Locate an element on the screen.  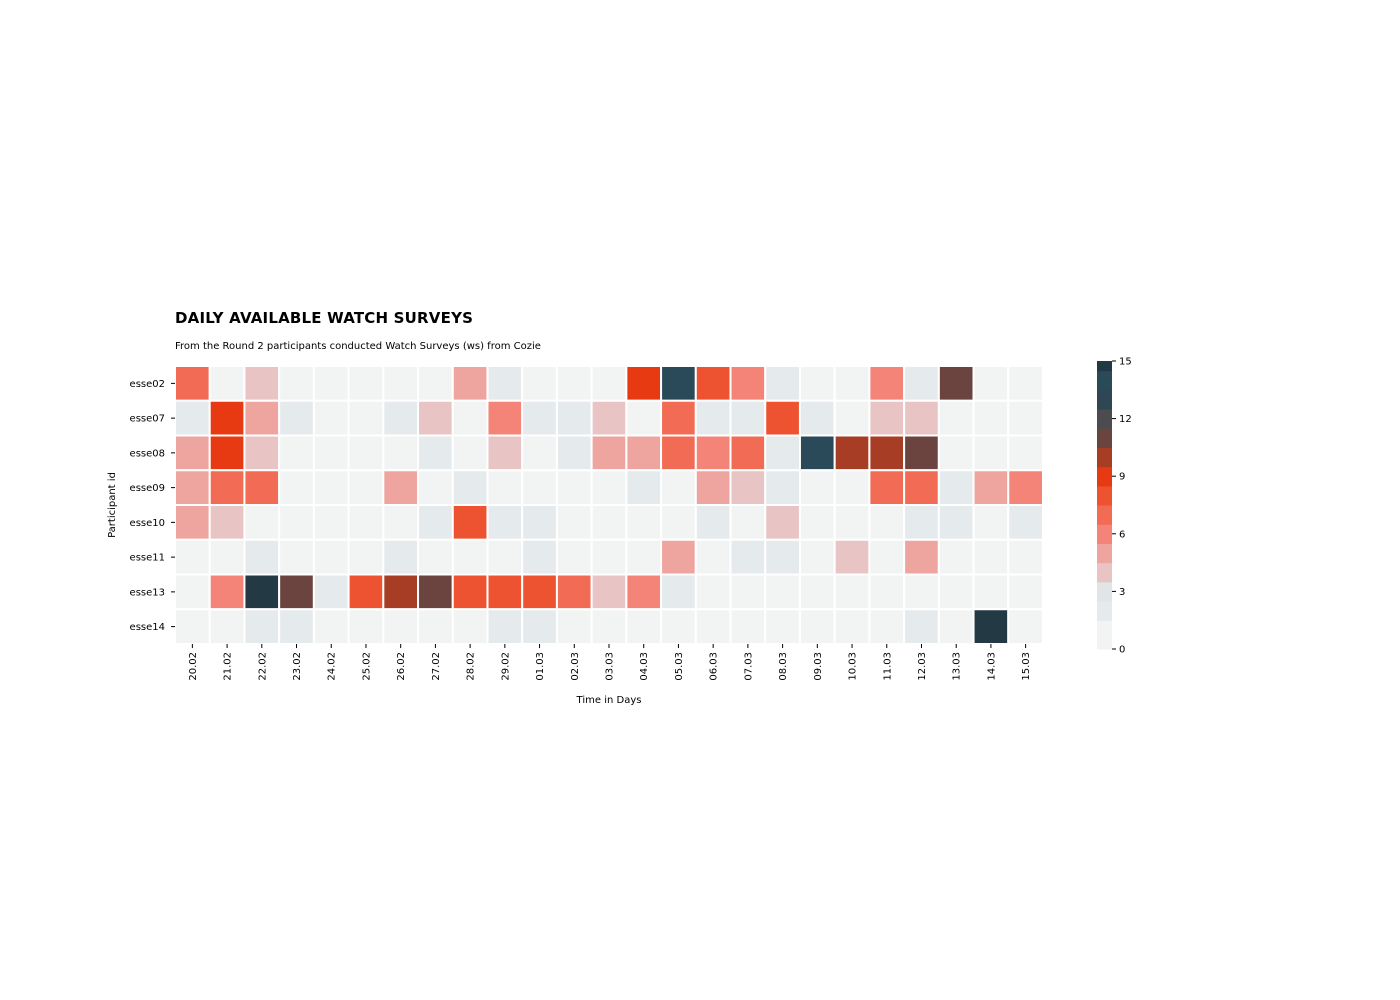
colorbar-tick-label: 3 is located at coordinates (1122, 592).